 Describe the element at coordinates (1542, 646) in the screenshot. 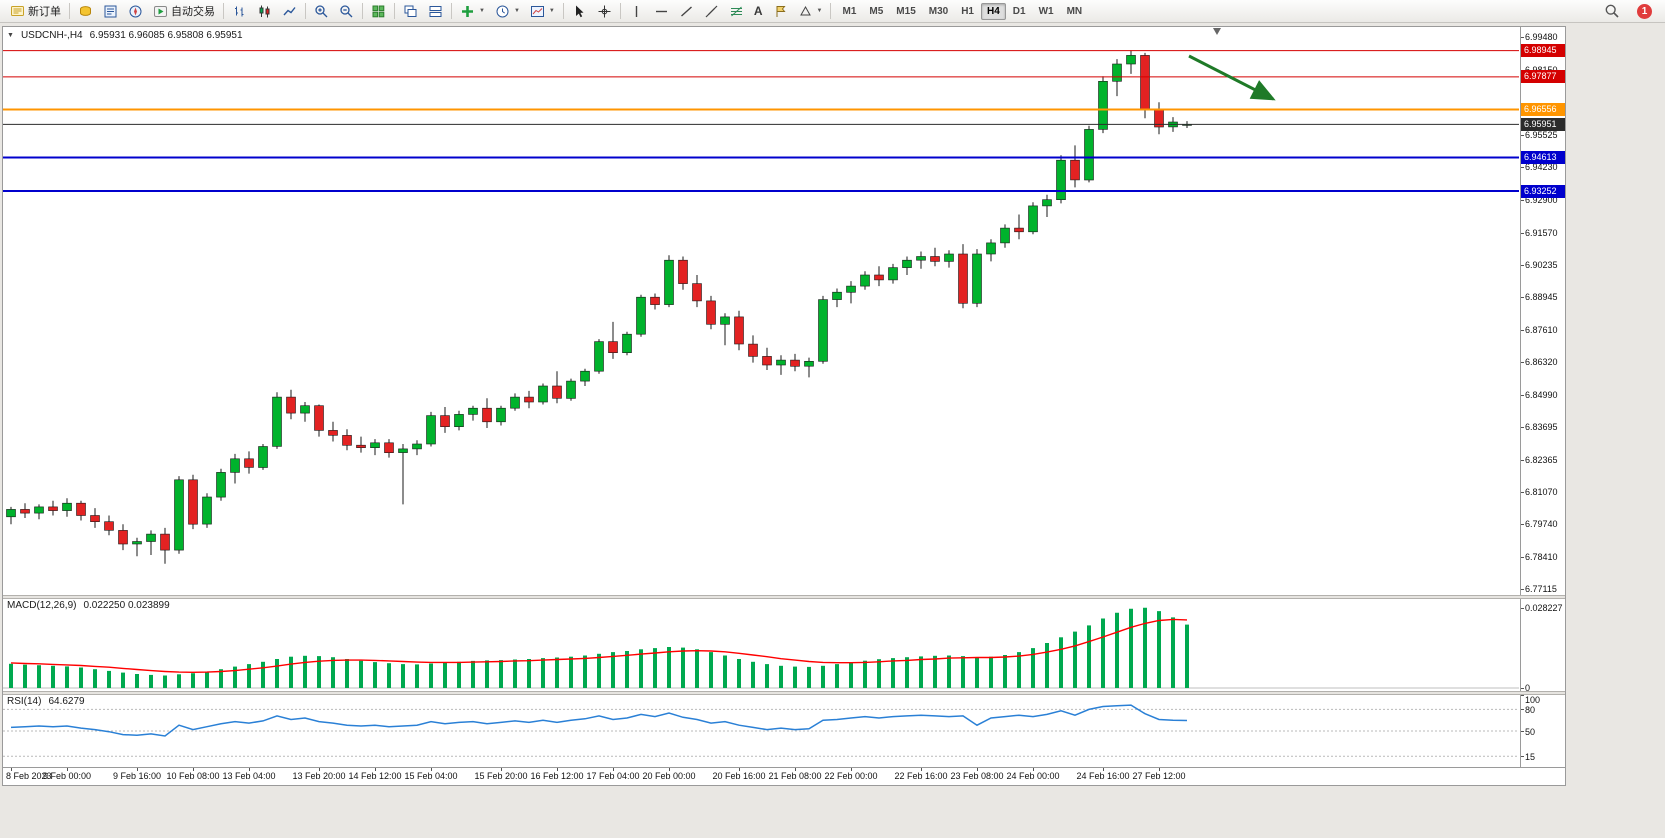

I see `macd-axis: 0.028227 0` at that location.